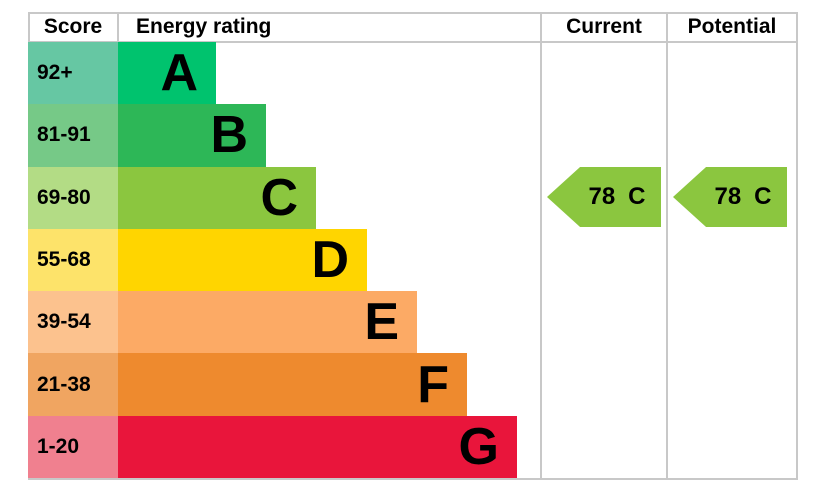 The image size is (817, 500). Describe the element at coordinates (73, 26) in the screenshot. I see `score-header: Score` at that location.